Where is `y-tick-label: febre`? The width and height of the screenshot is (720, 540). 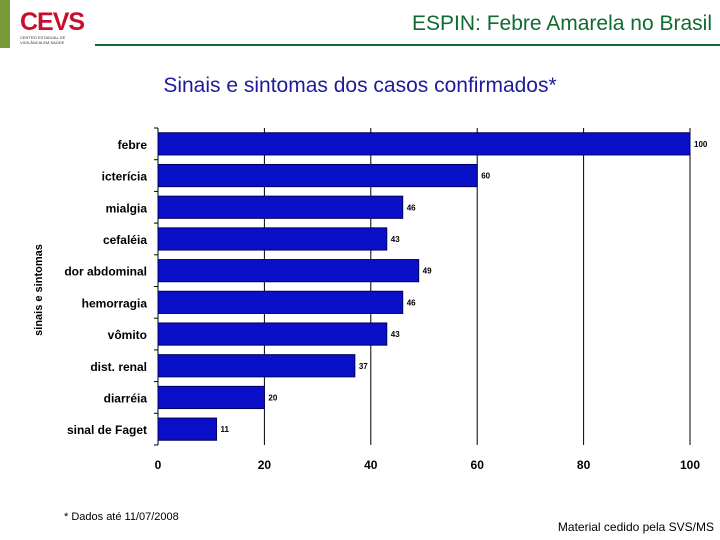 y-tick-label: febre is located at coordinates (133, 145).